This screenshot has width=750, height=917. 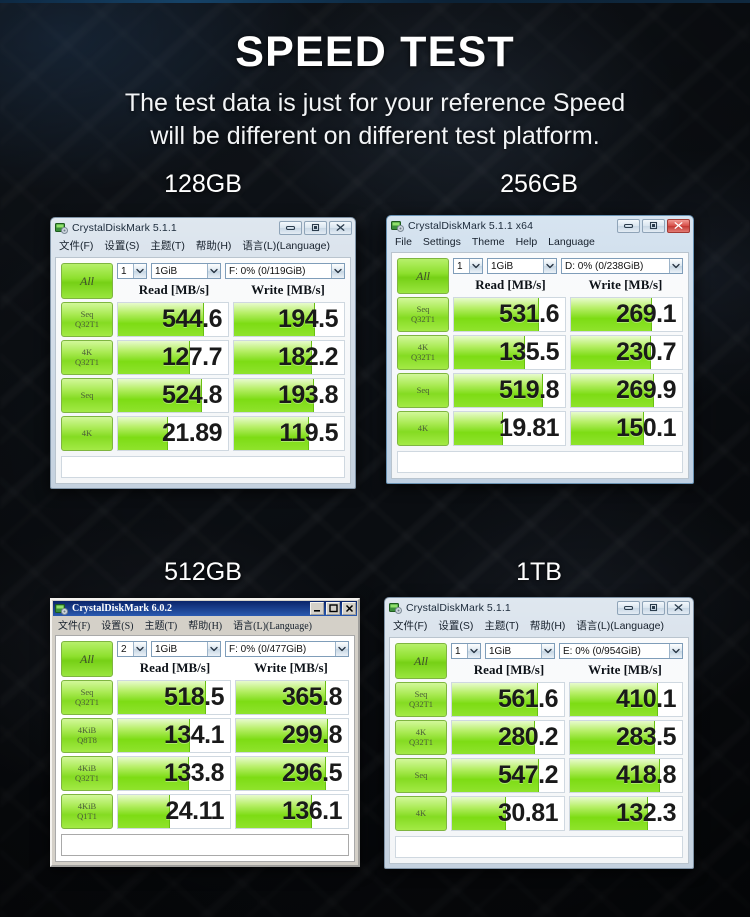 I want to click on capacity-label-128gb: 128GB, so click(x=203, y=184).